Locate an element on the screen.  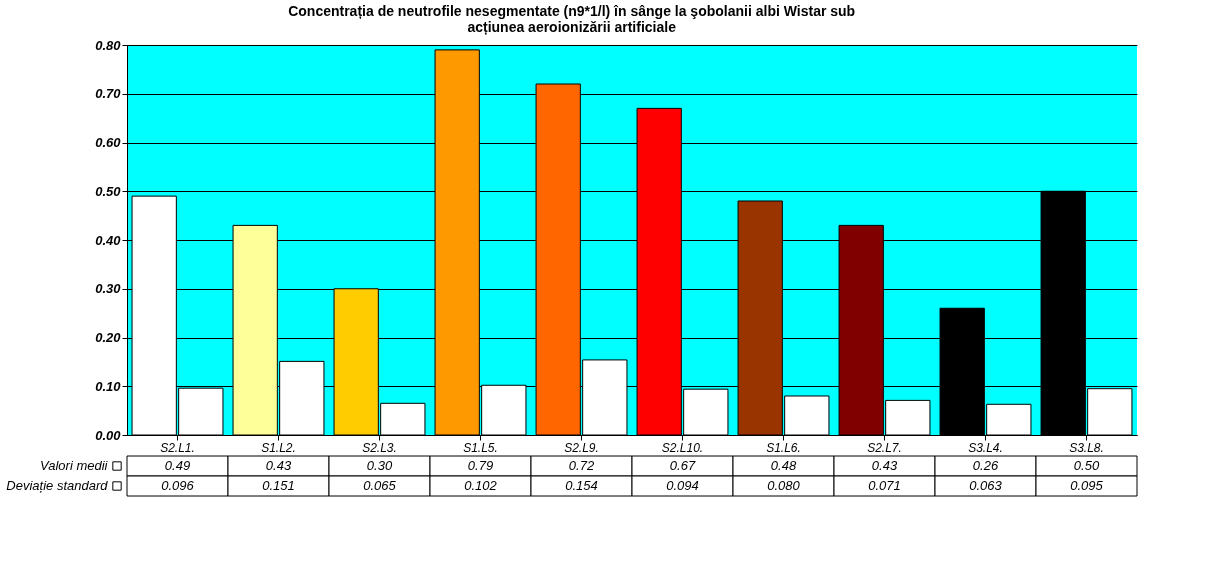
x-tick-label: S2.L10. is located at coordinates (682, 447).